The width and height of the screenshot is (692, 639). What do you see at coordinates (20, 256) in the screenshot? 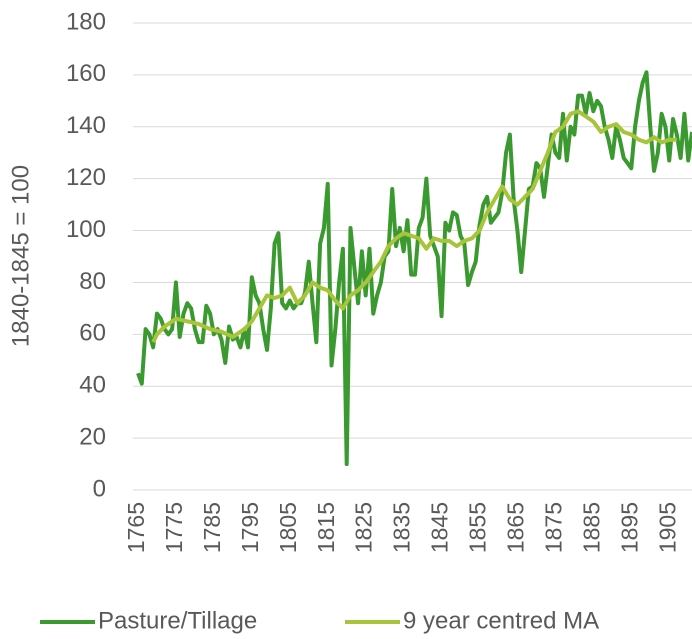
I see `y-axis-label: 1840-1845 = 100` at bounding box center [20, 256].